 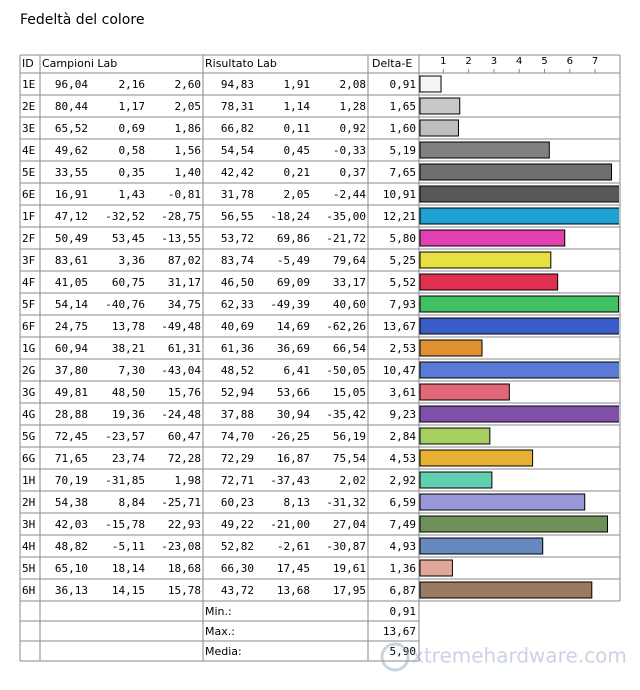 I want to click on delta-e-label: 1,60, so click(x=403, y=128).